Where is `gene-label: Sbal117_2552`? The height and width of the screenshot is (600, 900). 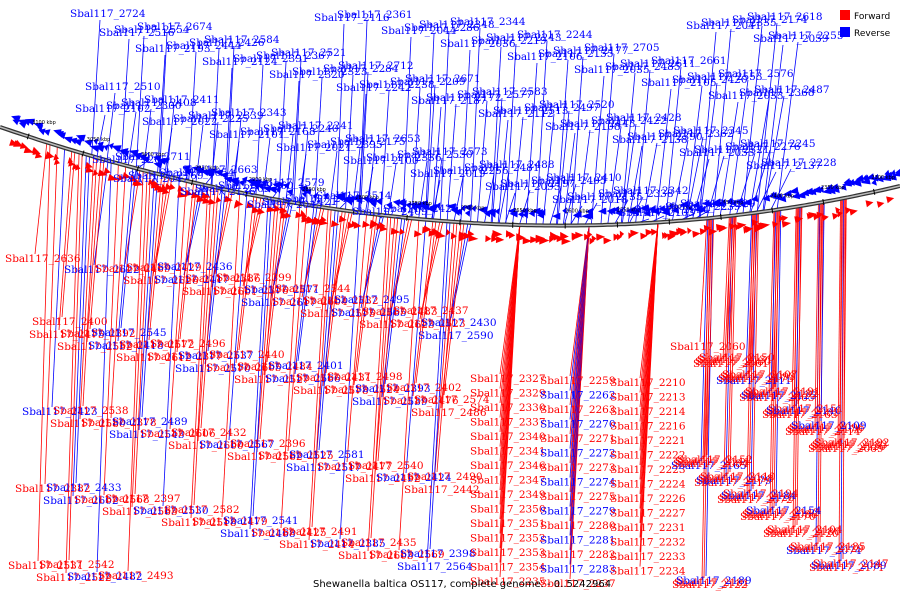
gene-label: Sbal117_2552 is located at coordinates (95, 347).